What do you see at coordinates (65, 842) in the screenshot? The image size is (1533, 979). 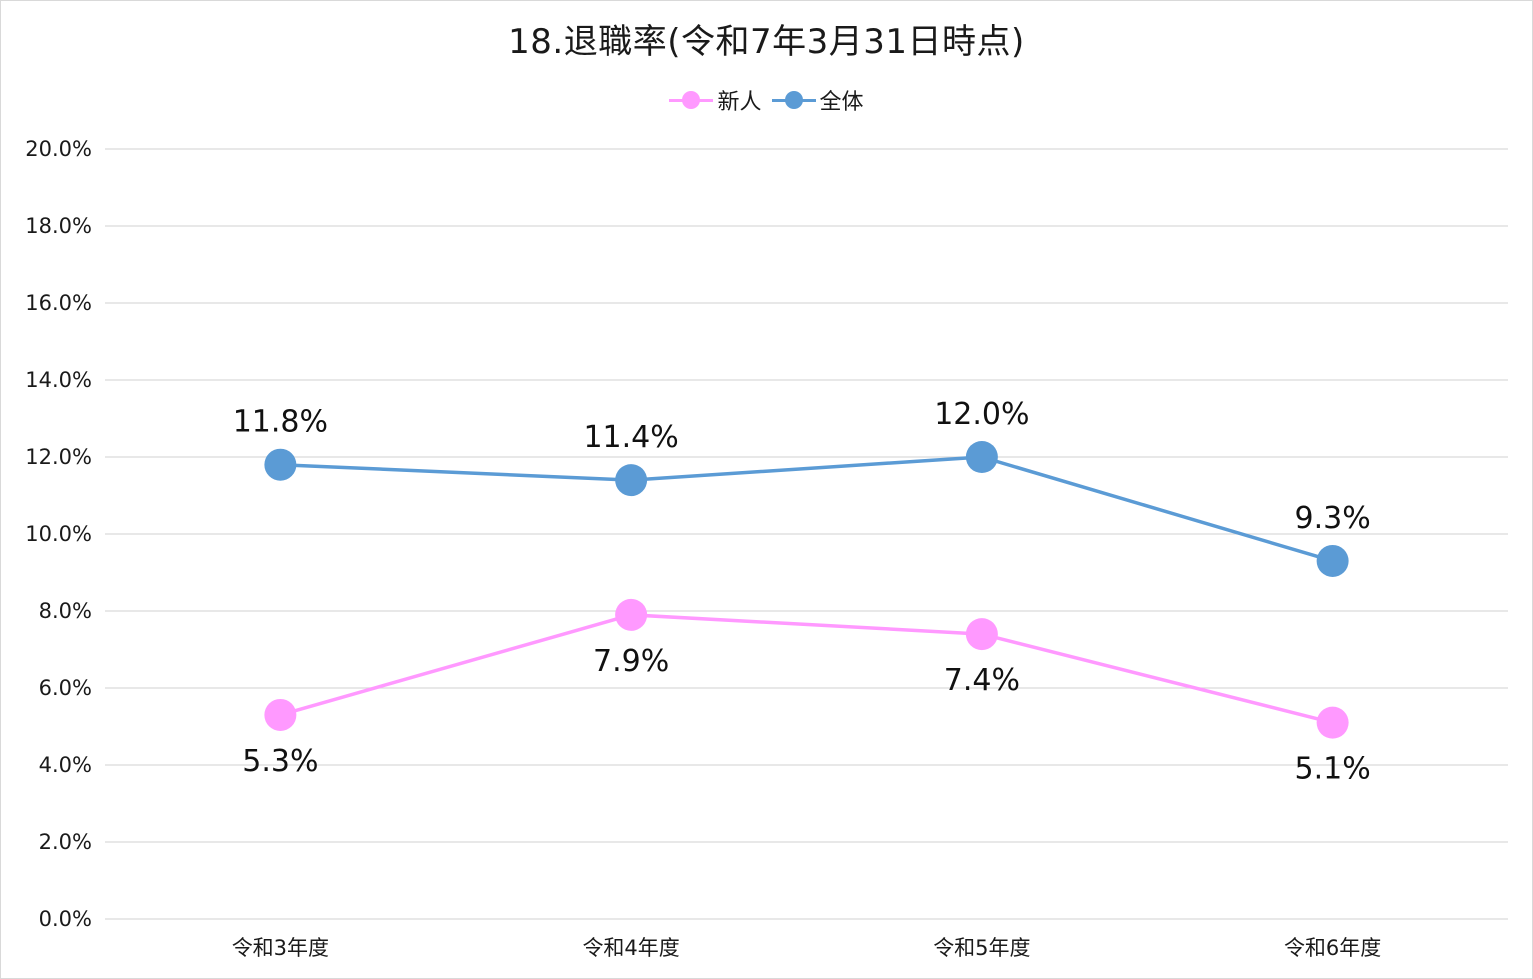 I see `y-tick-label: 2.0%` at bounding box center [65, 842].